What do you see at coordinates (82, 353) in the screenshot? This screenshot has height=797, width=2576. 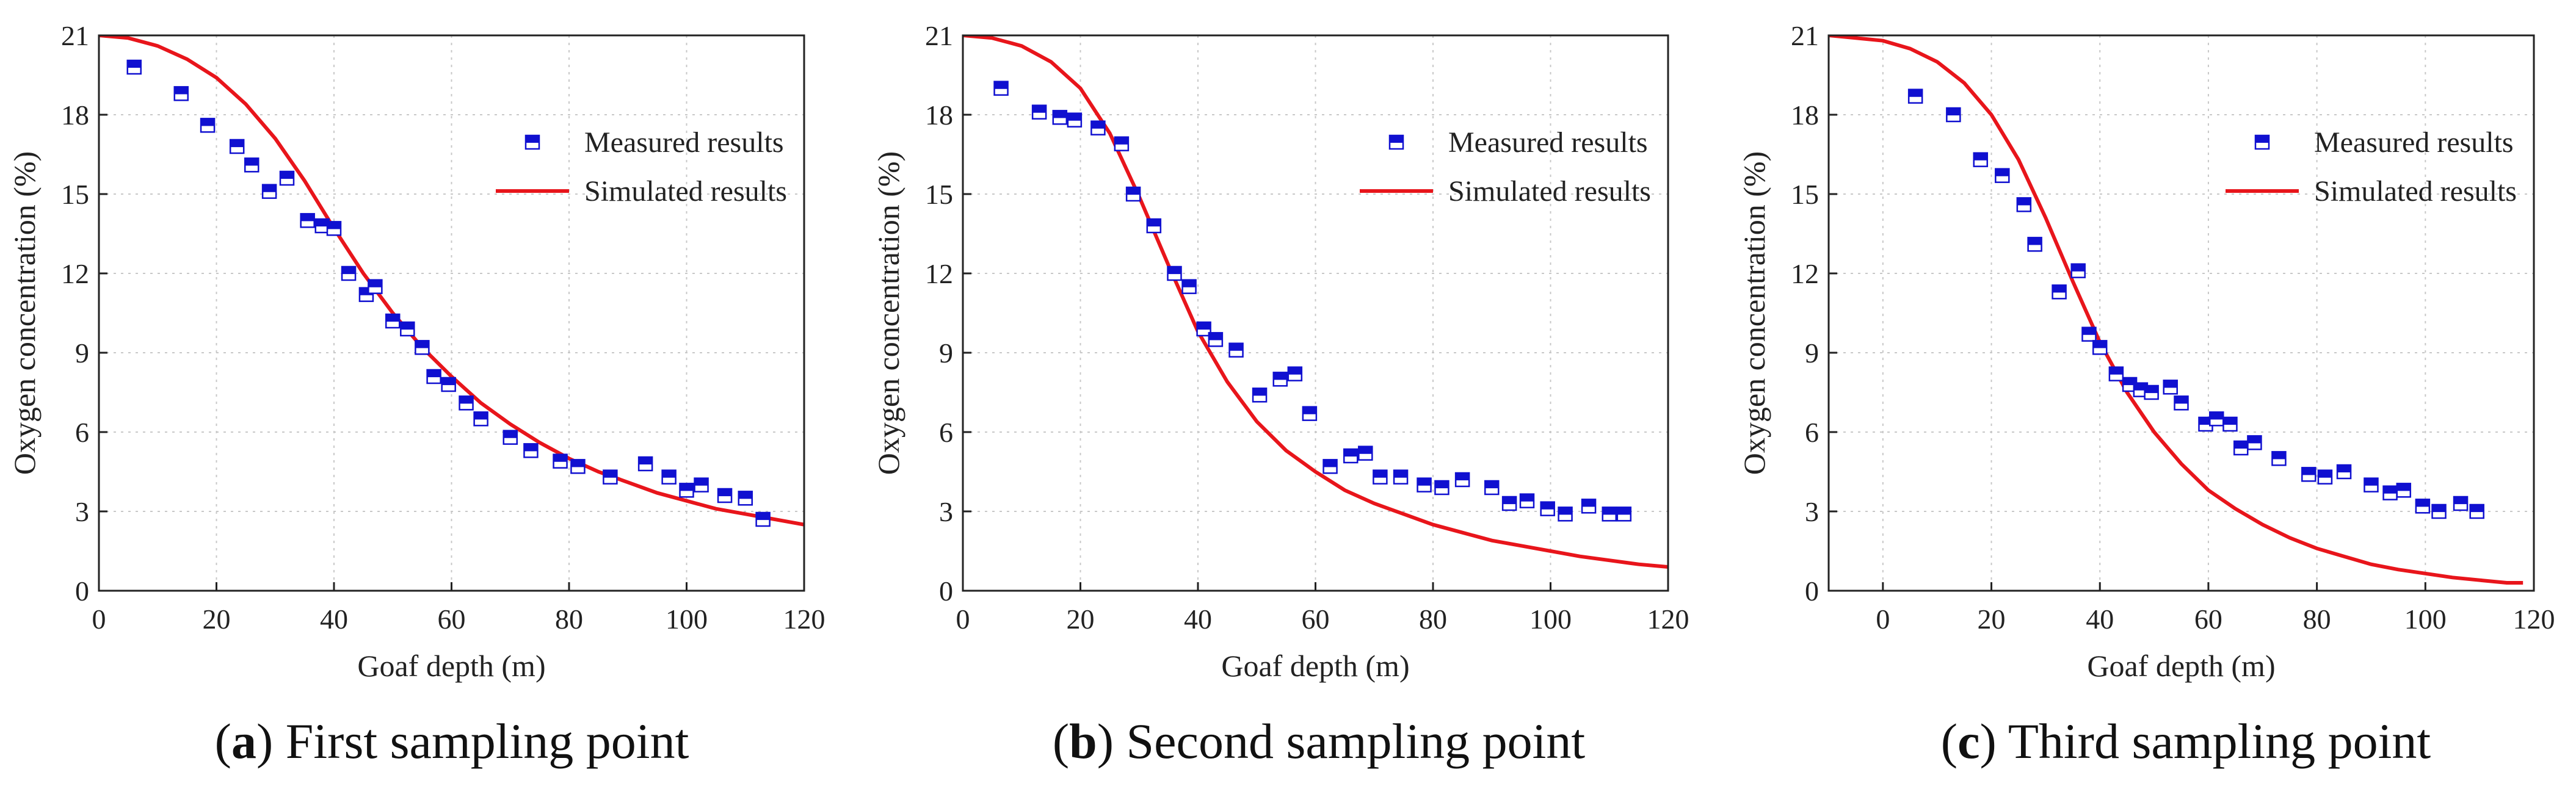 I see `y-tick-label: 9` at bounding box center [82, 353].